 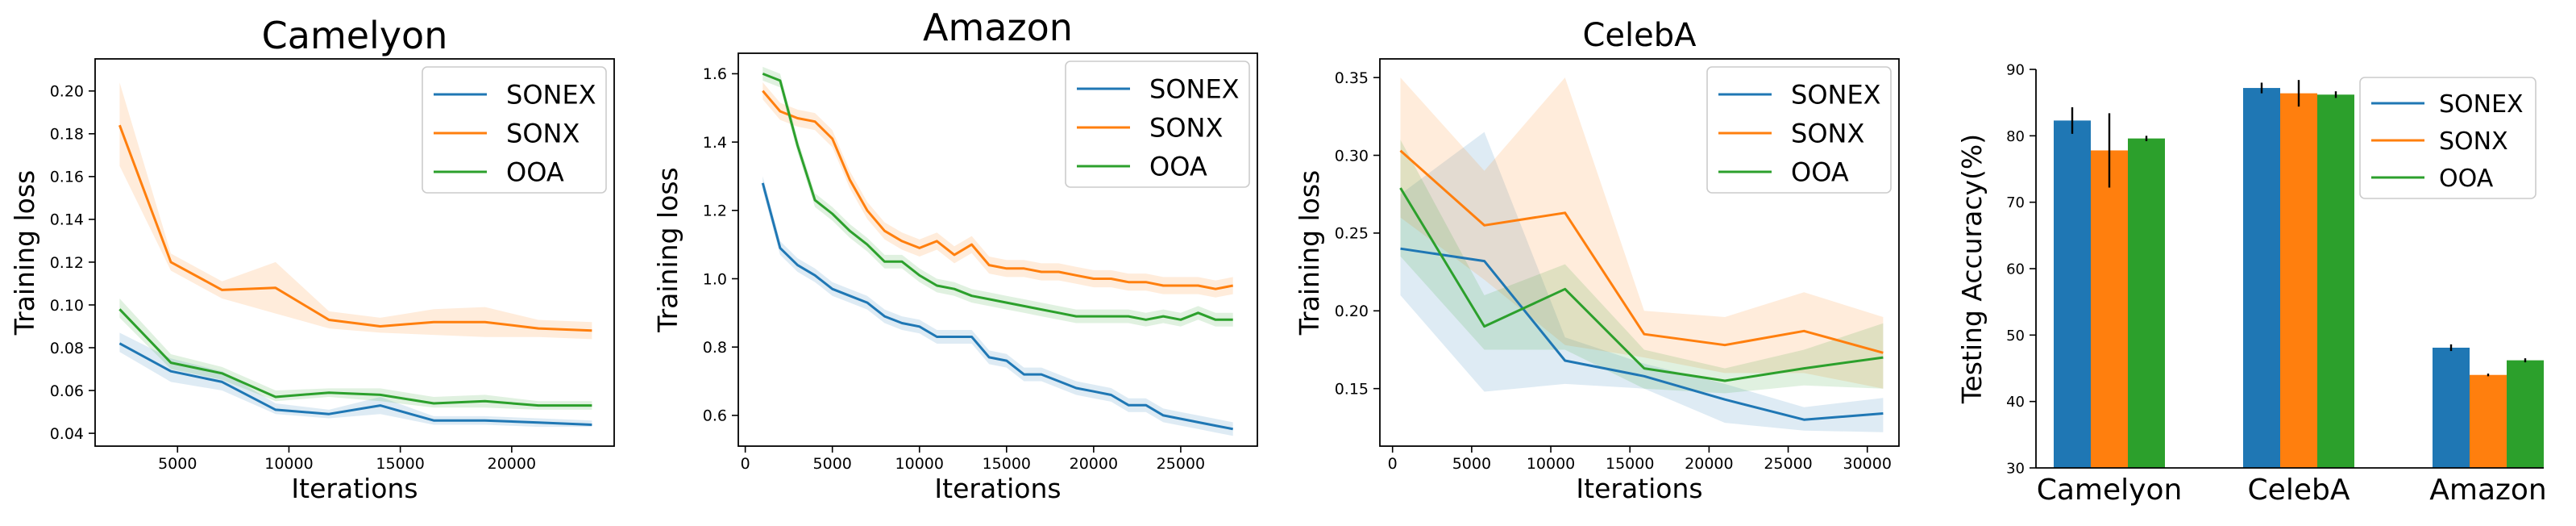 I want to click on bar-sonx-camelyon, so click(x=2109, y=309).